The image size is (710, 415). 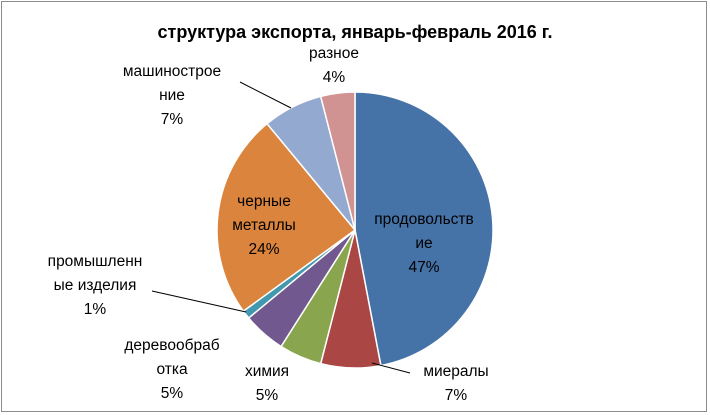 I want to click on slice-label-7: разное 4%, so click(x=334, y=65).